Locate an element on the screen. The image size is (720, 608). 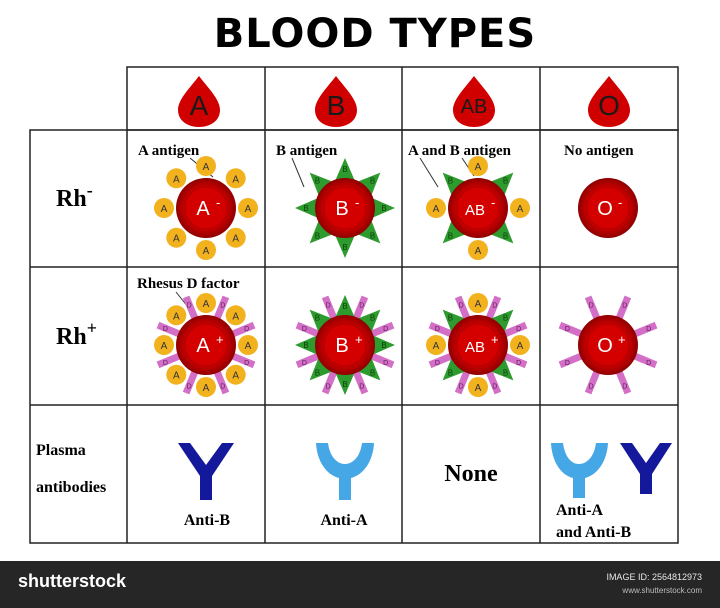
image-id: IMAGE ID: 2564812973 is located at coordinates (654, 577).